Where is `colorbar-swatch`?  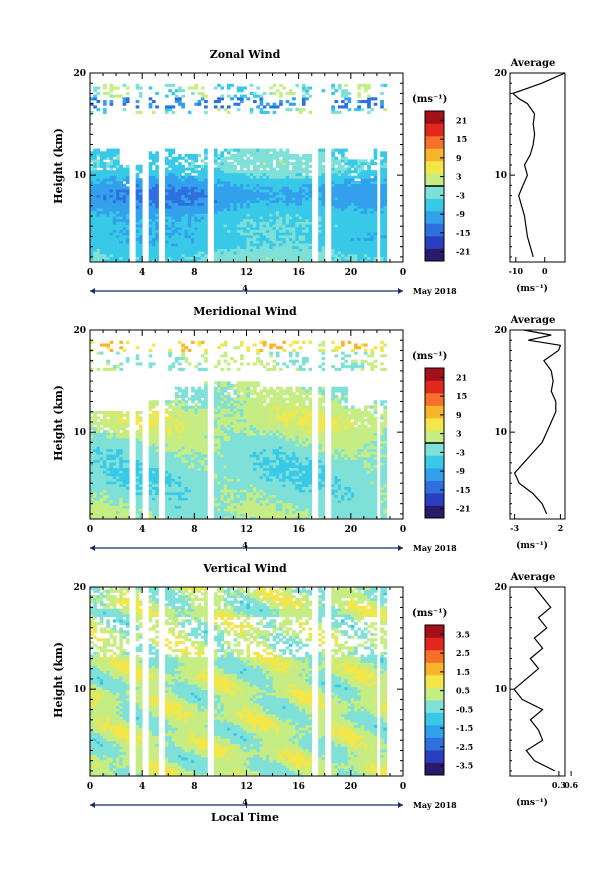 colorbar-swatch is located at coordinates (434, 142).